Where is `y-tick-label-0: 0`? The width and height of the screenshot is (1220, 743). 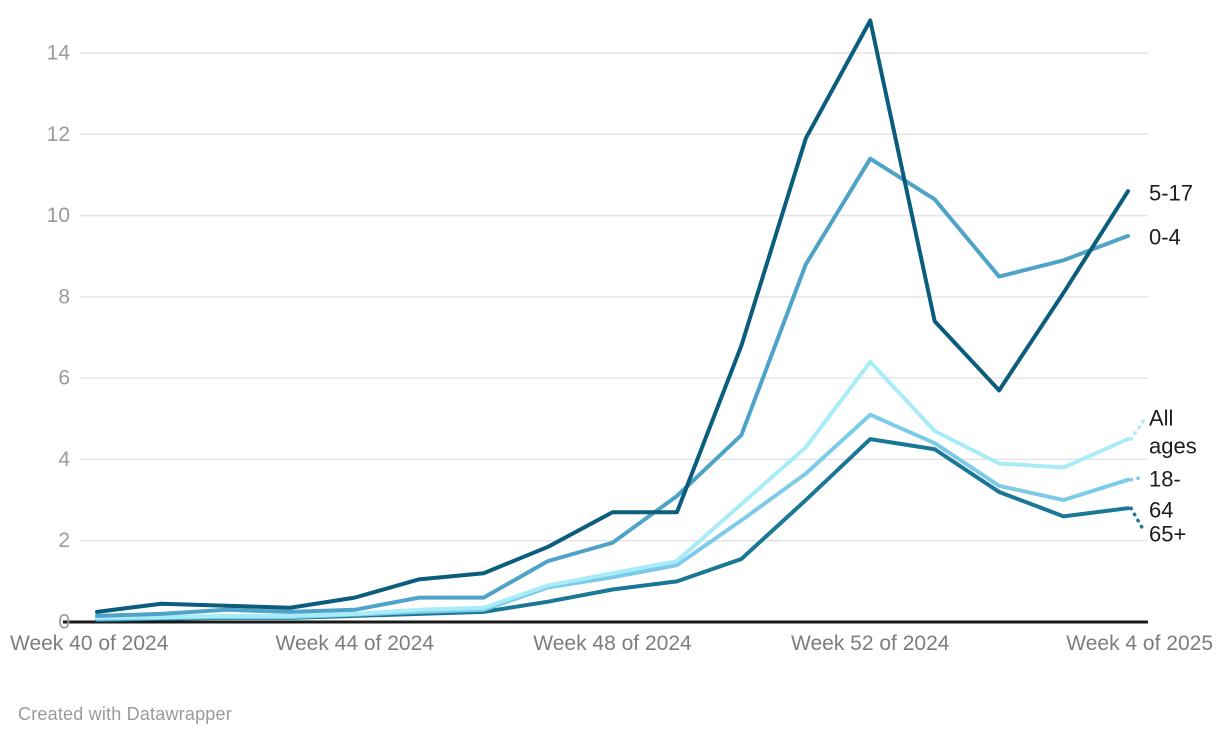
y-tick-label-0: 0 is located at coordinates (64, 622).